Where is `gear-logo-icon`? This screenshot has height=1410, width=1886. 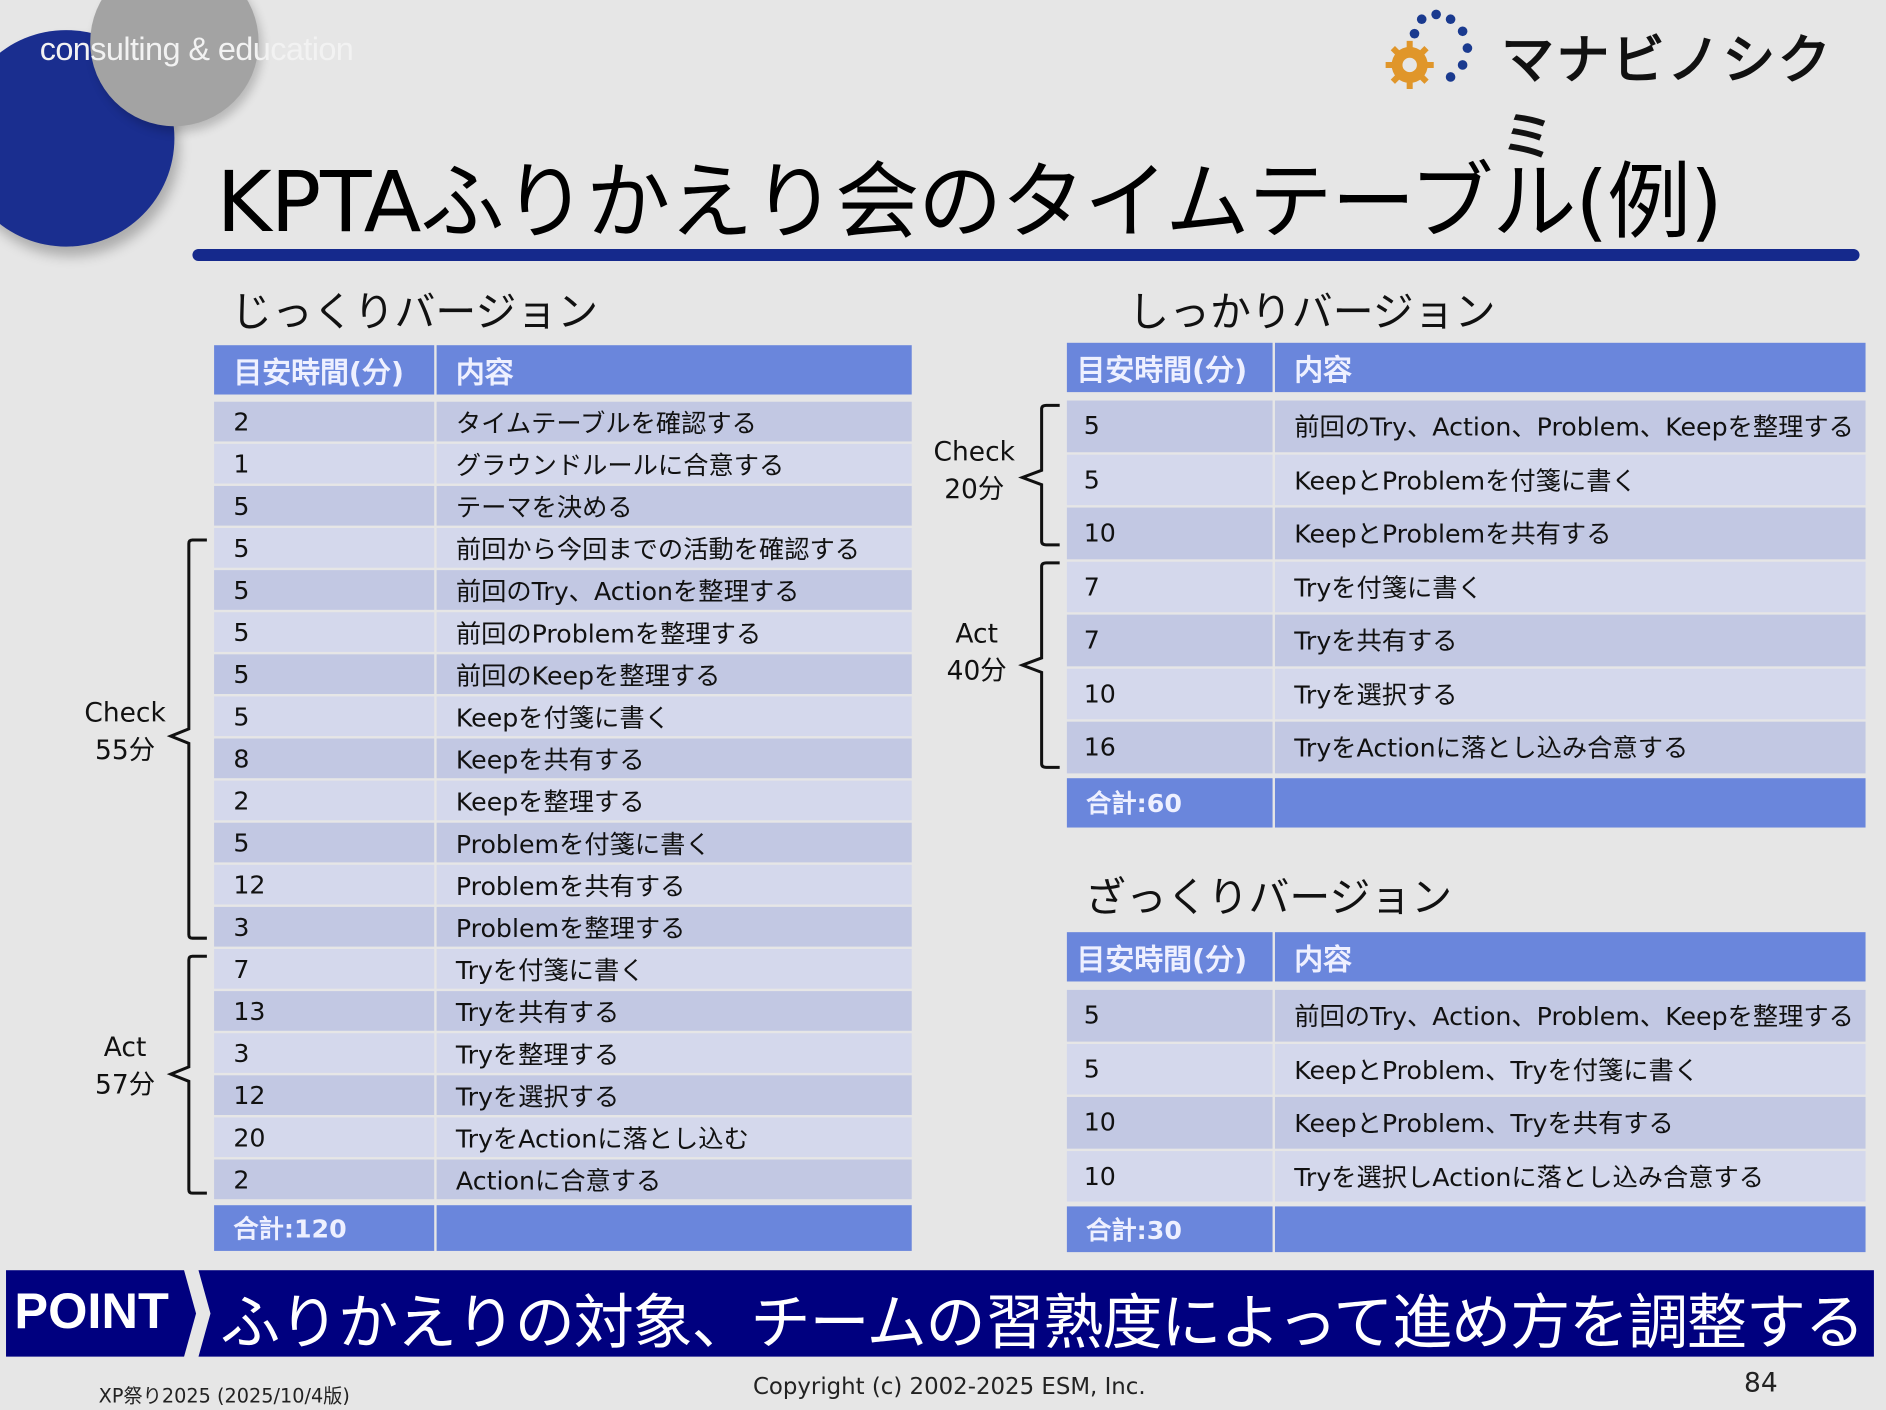 gear-logo-icon is located at coordinates (1429, 49).